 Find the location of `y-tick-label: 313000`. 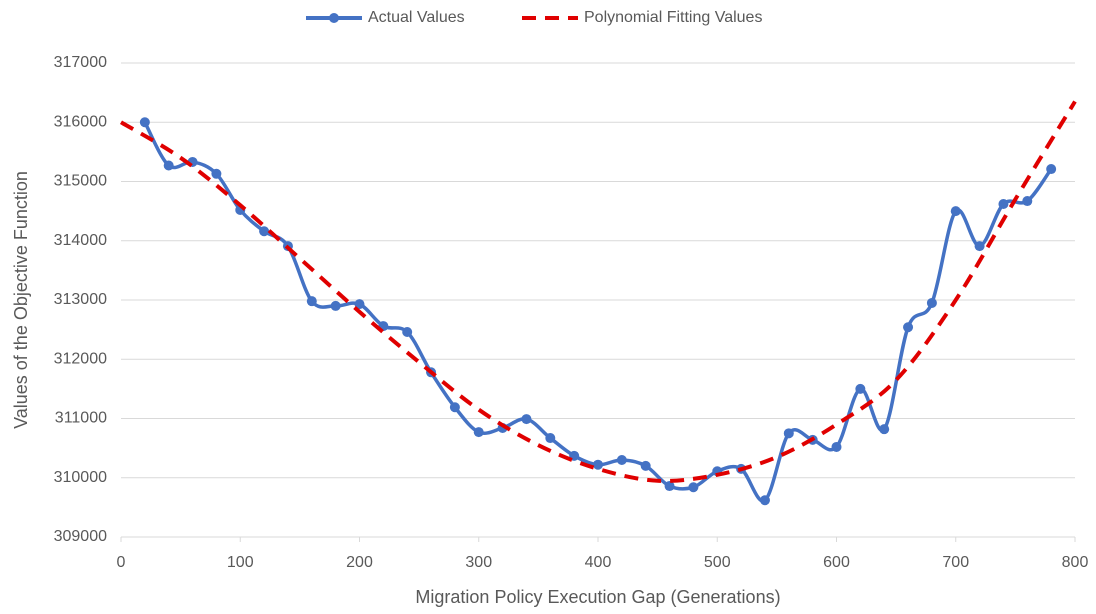

y-tick-label: 313000 is located at coordinates (80, 299).